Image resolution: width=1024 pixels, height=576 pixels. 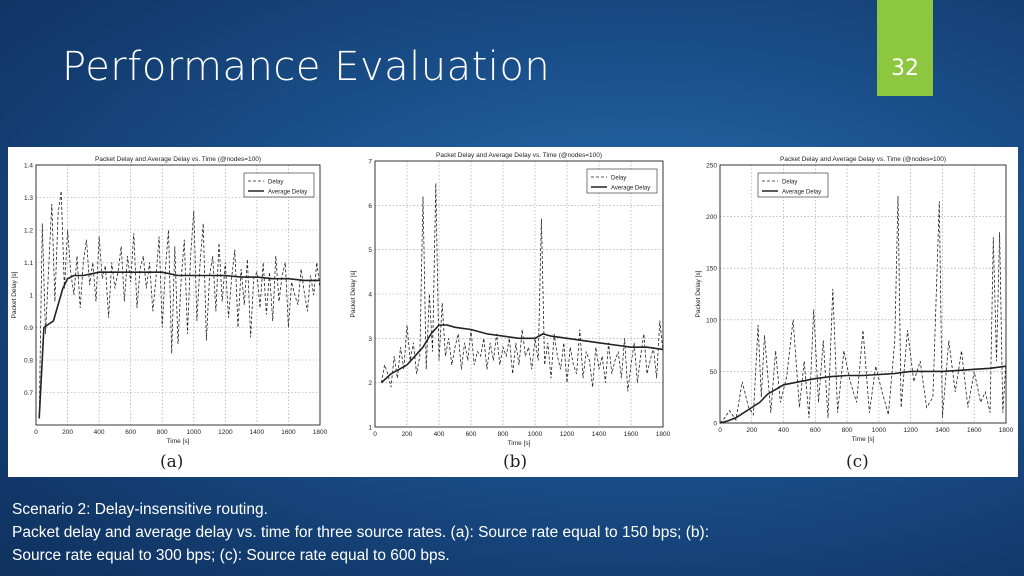 What do you see at coordinates (28, 393) in the screenshot?
I see `y-tick-label: 0.7` at bounding box center [28, 393].